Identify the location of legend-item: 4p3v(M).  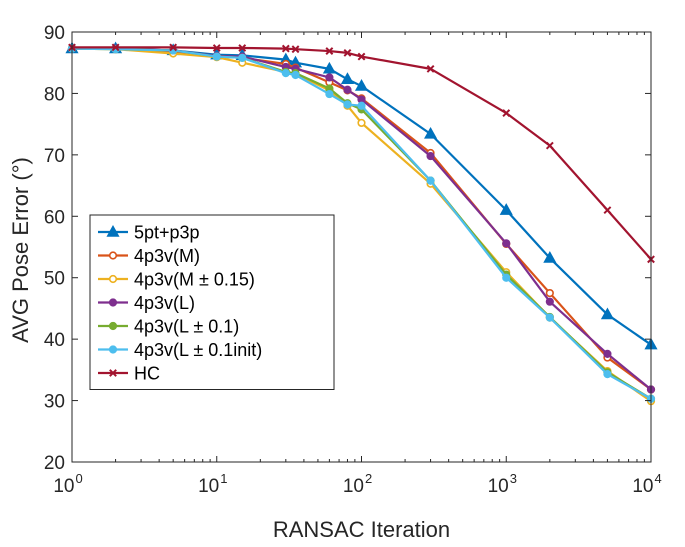
(149, 256).